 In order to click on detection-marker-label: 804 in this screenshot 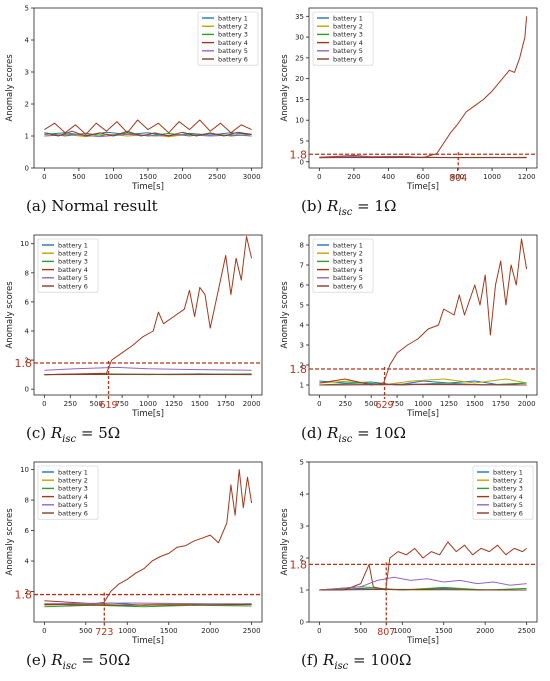, I will do `click(458, 178)`.